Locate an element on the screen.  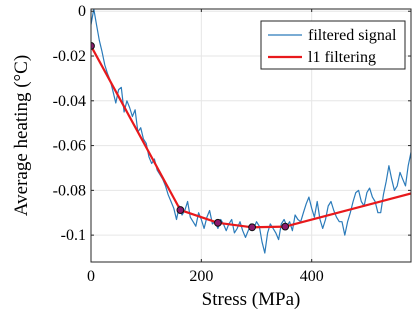
y-tick-label: -0.06 is located at coordinates (69, 146).